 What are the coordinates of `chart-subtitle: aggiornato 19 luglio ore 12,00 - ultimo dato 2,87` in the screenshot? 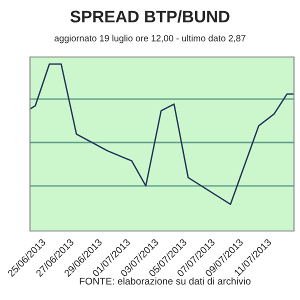 It's located at (150, 39).